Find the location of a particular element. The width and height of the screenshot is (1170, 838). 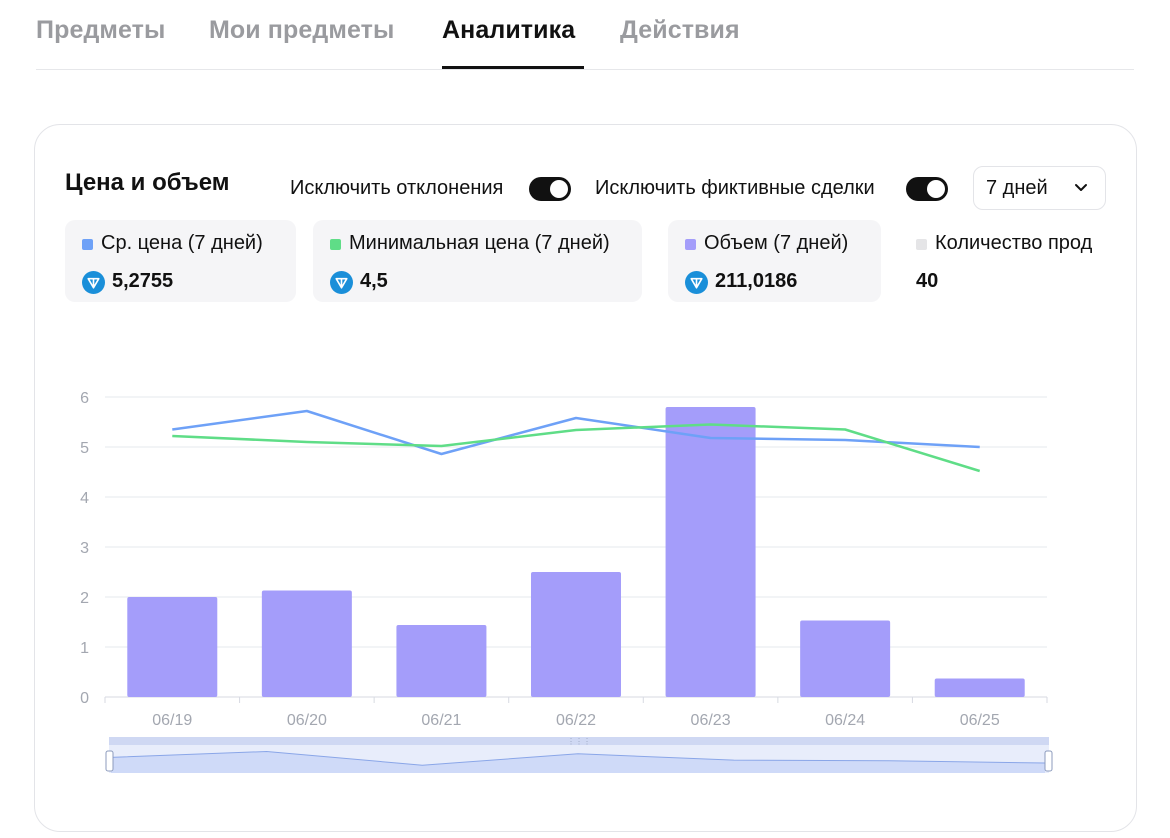

legend-dot-avg-price is located at coordinates (87, 244).